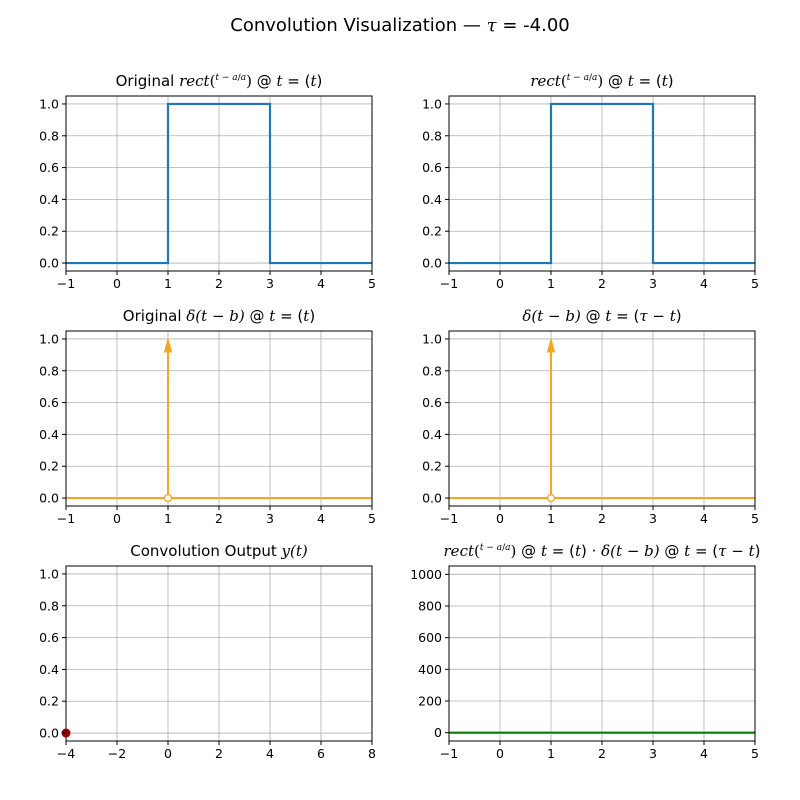 The image size is (800, 800). What do you see at coordinates (430, 669) in the screenshot?
I see `y-tick-label: 400` at bounding box center [430, 669].